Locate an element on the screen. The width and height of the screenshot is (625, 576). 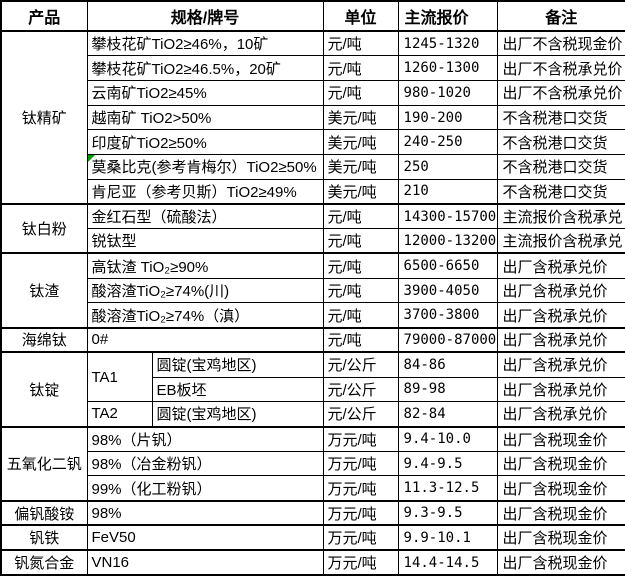
price-cell: 9.4-10.0 is located at coordinates (447, 438).